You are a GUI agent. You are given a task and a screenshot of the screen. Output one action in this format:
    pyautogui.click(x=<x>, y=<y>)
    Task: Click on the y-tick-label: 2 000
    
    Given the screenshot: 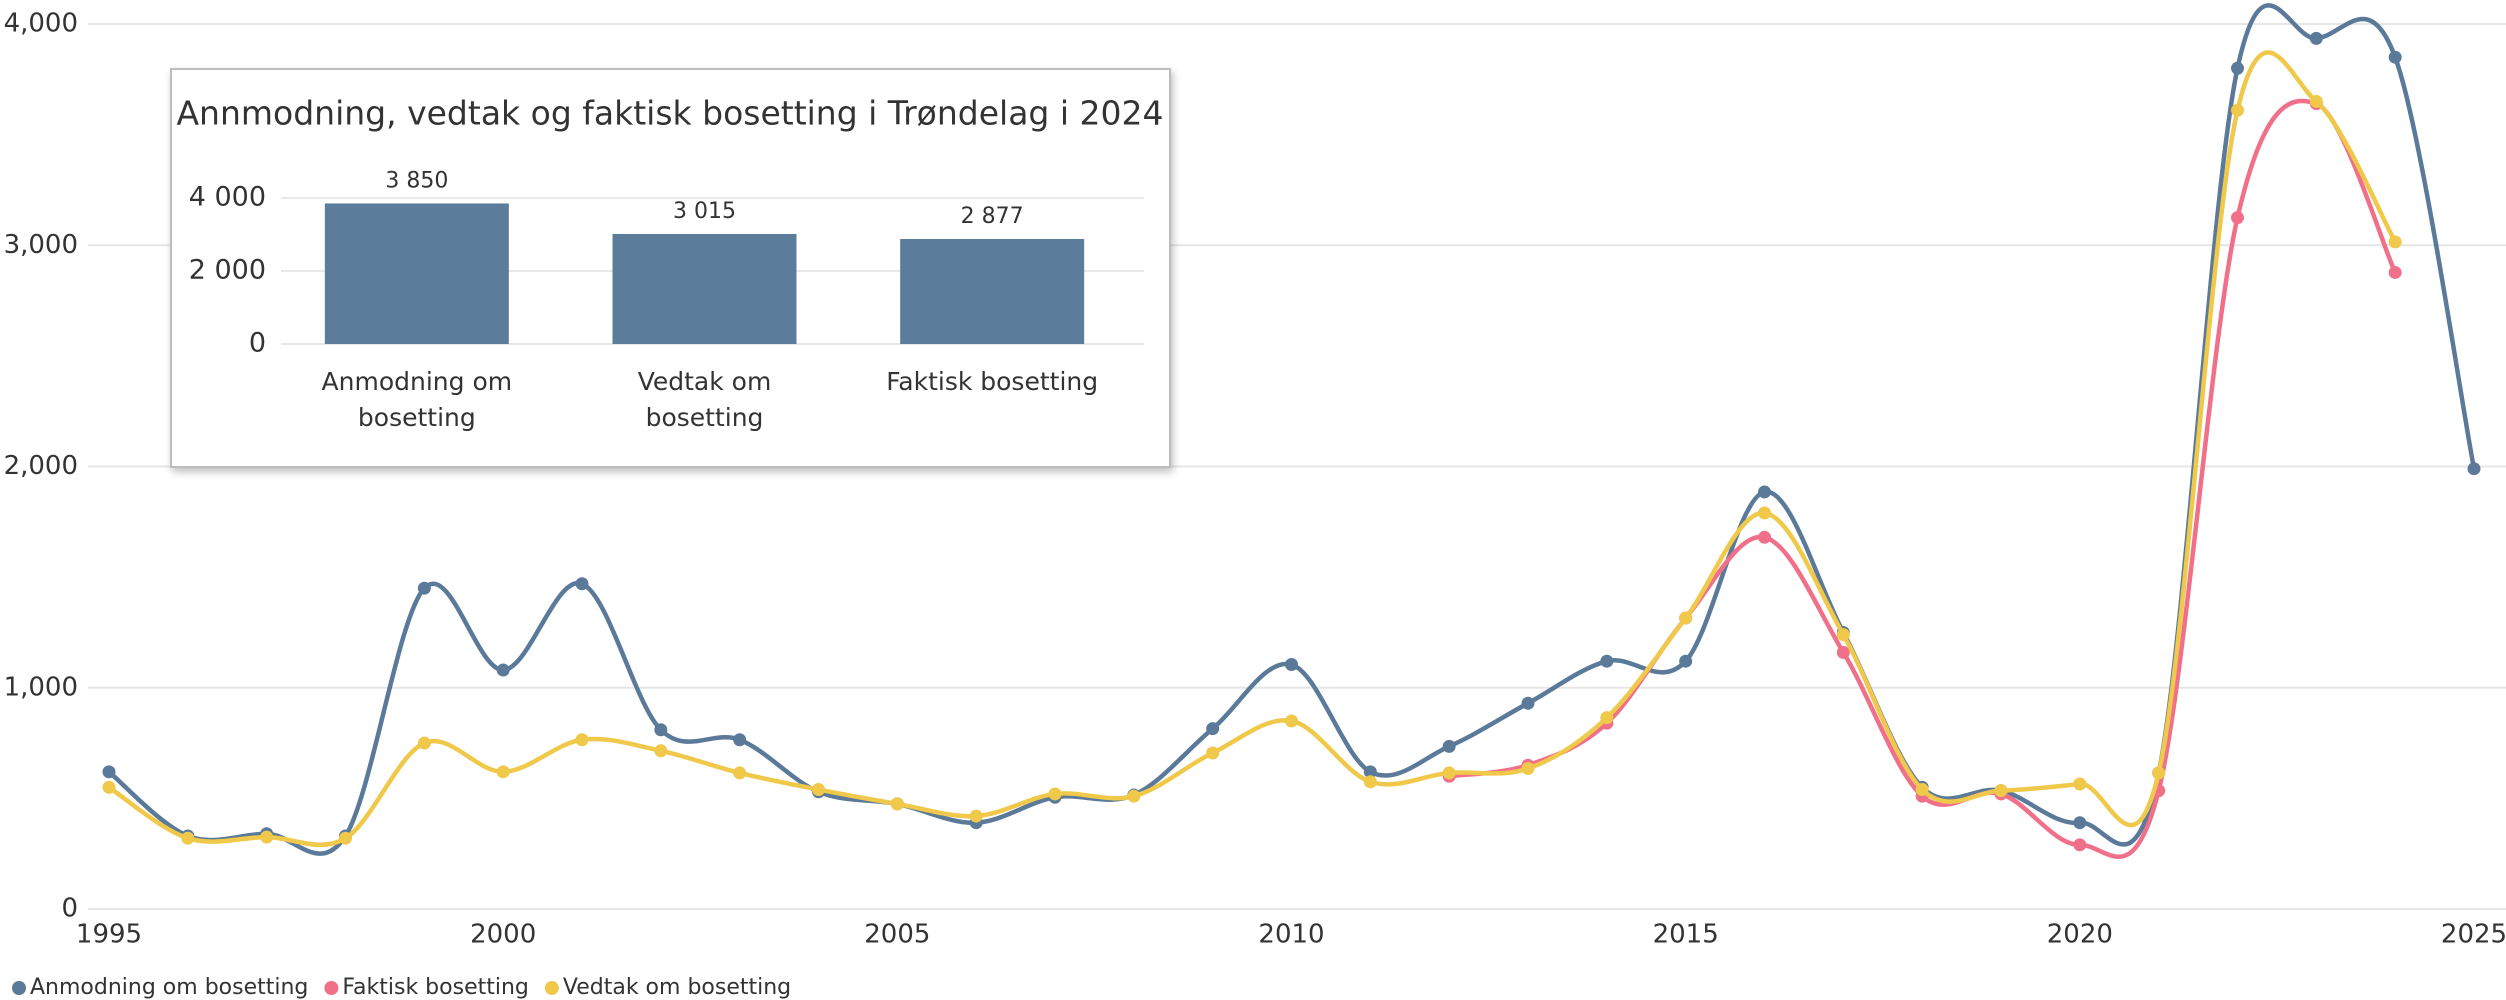 What is the action you would take?
    pyautogui.click(x=227, y=270)
    